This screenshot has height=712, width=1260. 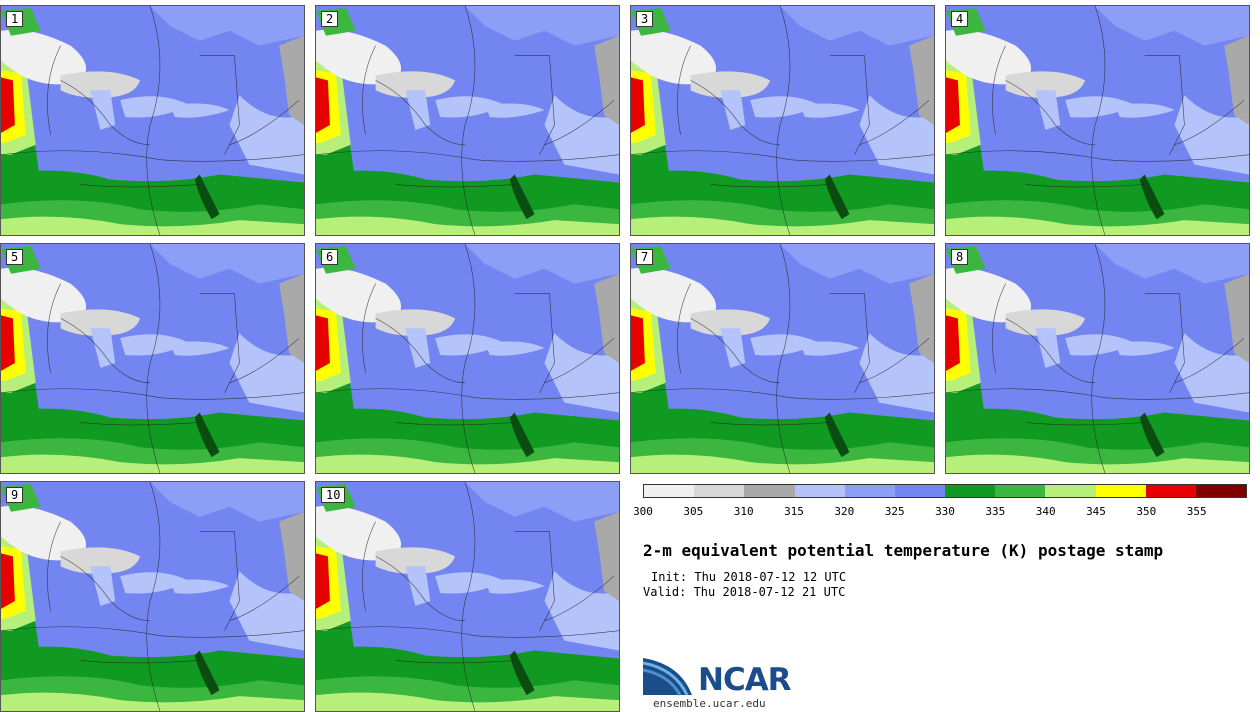 What do you see at coordinates (960, 257) in the screenshot?
I see `member-label: 8` at bounding box center [960, 257].